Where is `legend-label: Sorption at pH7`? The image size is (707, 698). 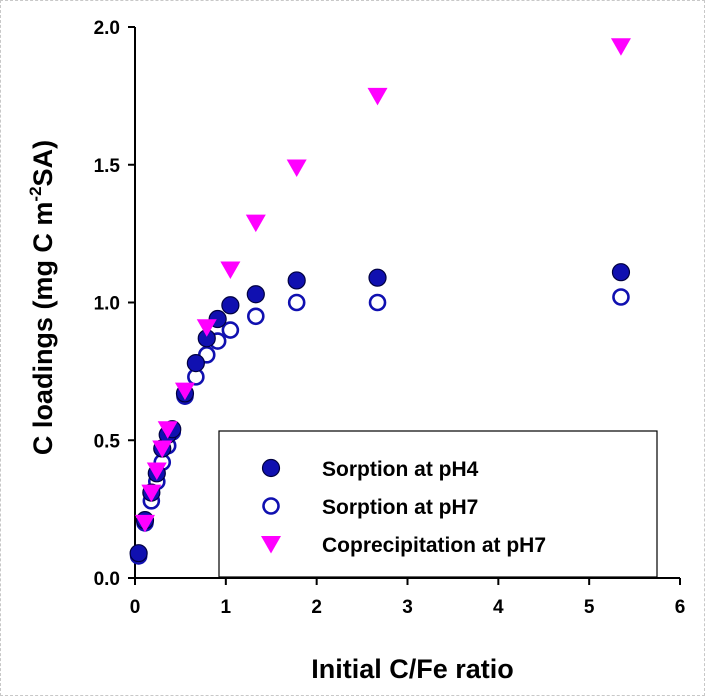 legend-label: Sorption at pH7 is located at coordinates (400, 507).